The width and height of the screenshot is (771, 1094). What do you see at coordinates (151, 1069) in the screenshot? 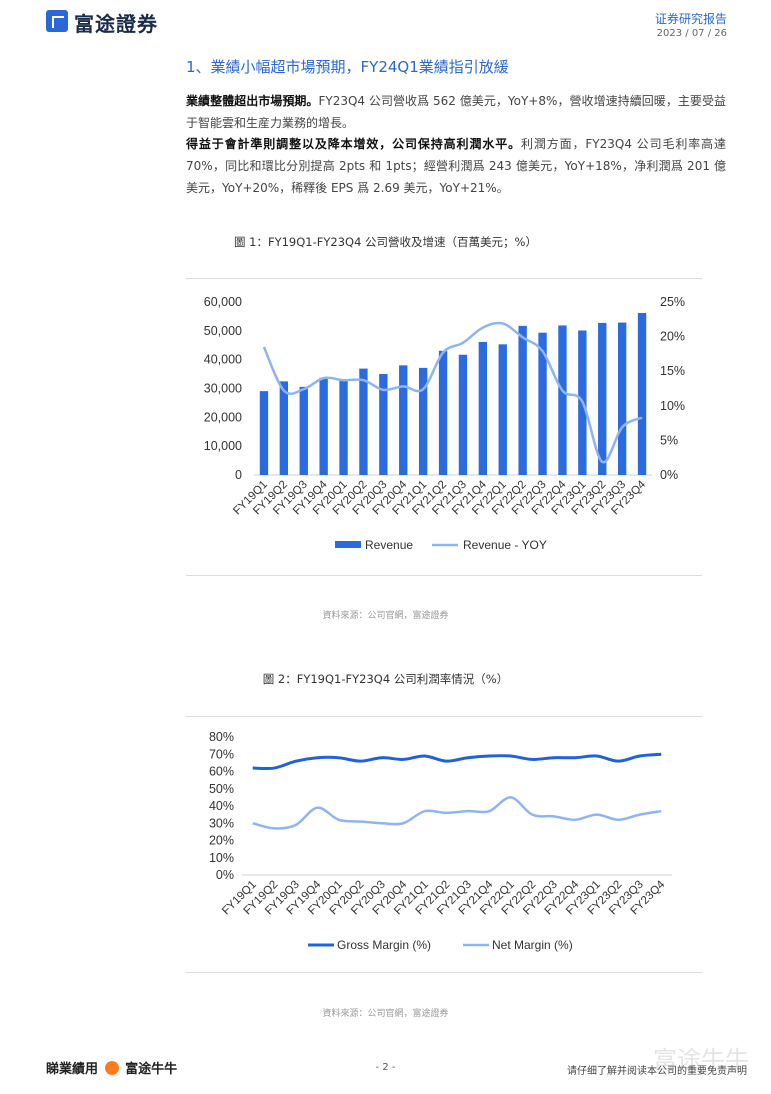
I see `footer-brand-name: 富途牛牛` at bounding box center [151, 1069].